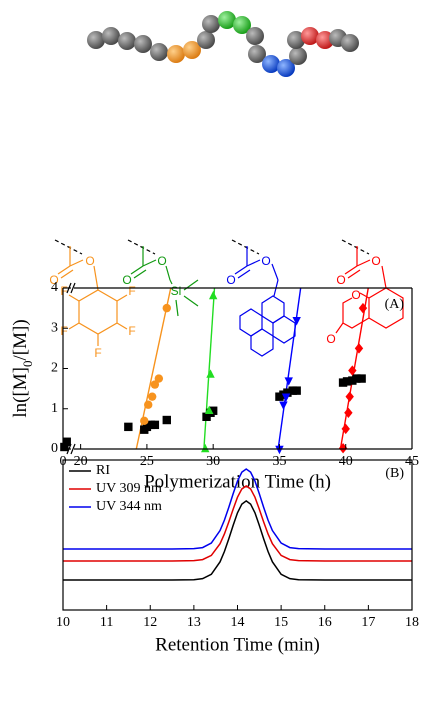  What do you see at coordinates (91, 292) in the screenshot?
I see `monomer-pfp` at bounding box center [91, 292].